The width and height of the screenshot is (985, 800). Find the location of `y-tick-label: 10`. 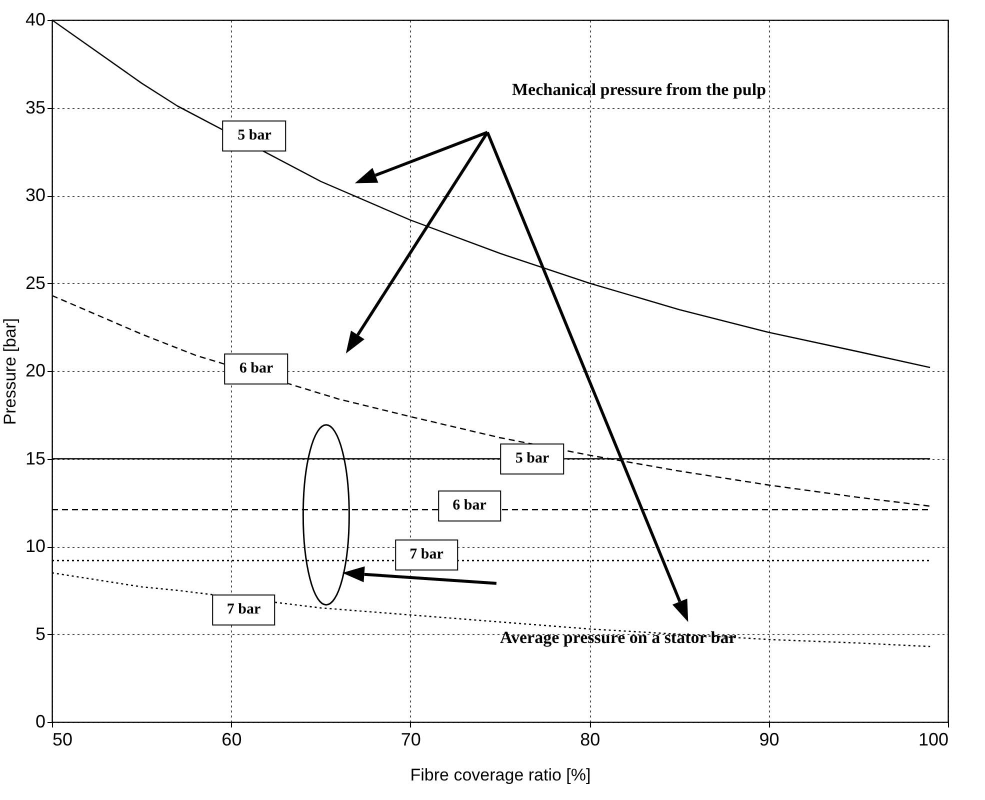

y-tick-label: 10 is located at coordinates (35, 546).